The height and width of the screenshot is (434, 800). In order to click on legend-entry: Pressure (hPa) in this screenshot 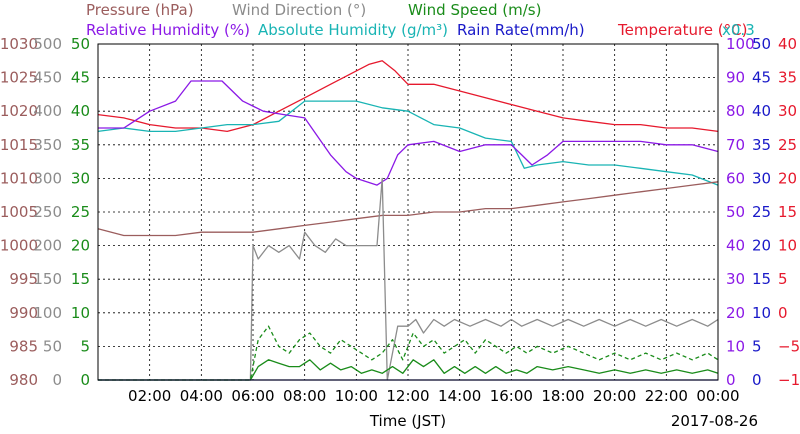, I will do `click(140, 10)`.